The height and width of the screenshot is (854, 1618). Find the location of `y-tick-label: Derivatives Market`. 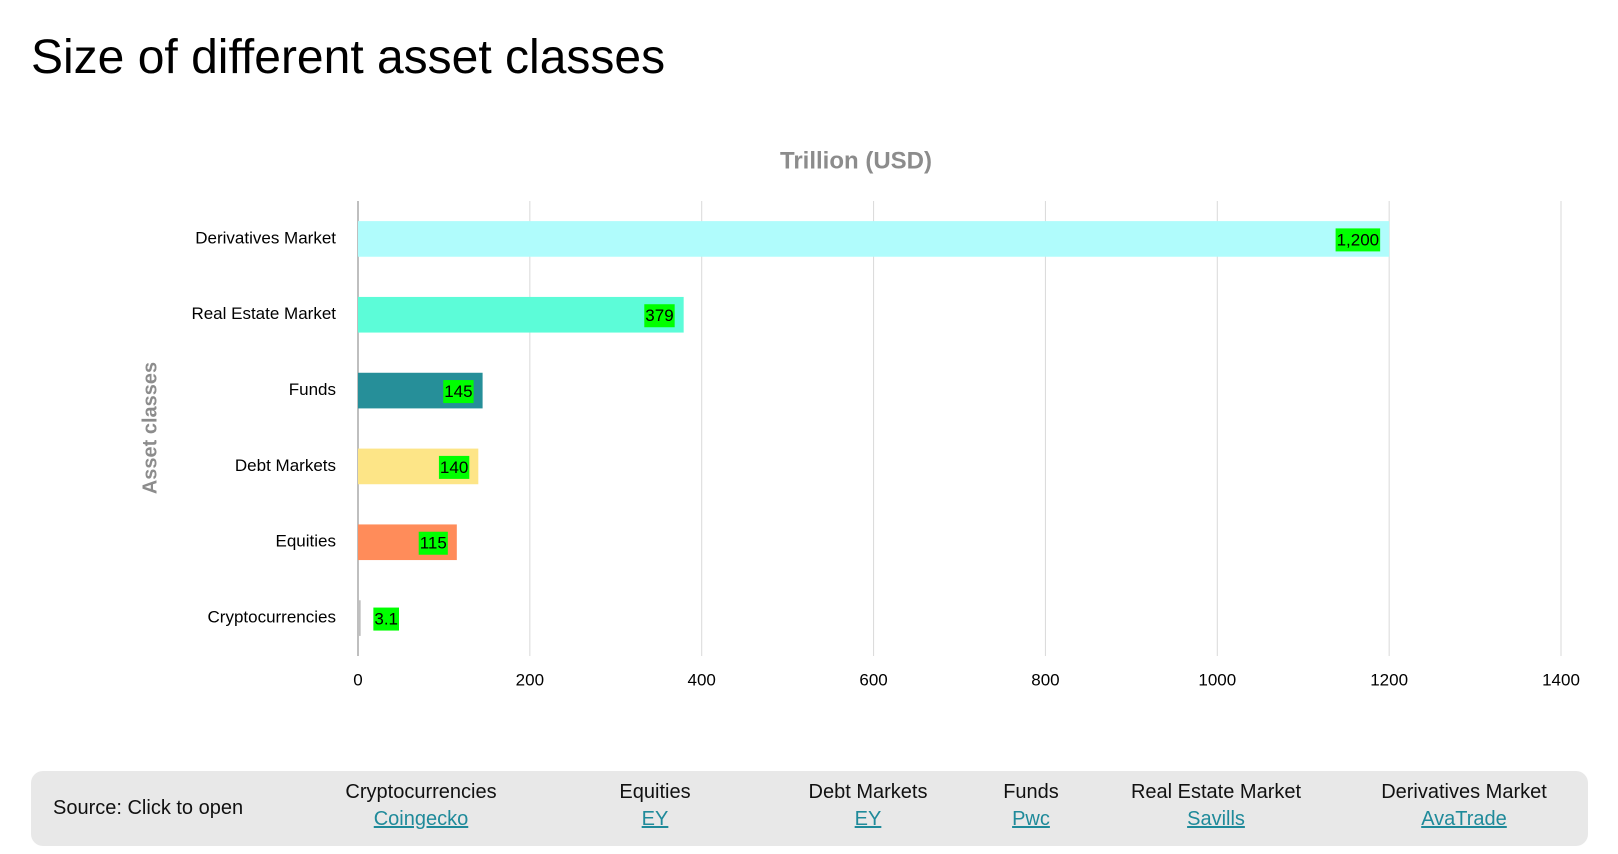

y-tick-label: Derivatives Market is located at coordinates (265, 237).